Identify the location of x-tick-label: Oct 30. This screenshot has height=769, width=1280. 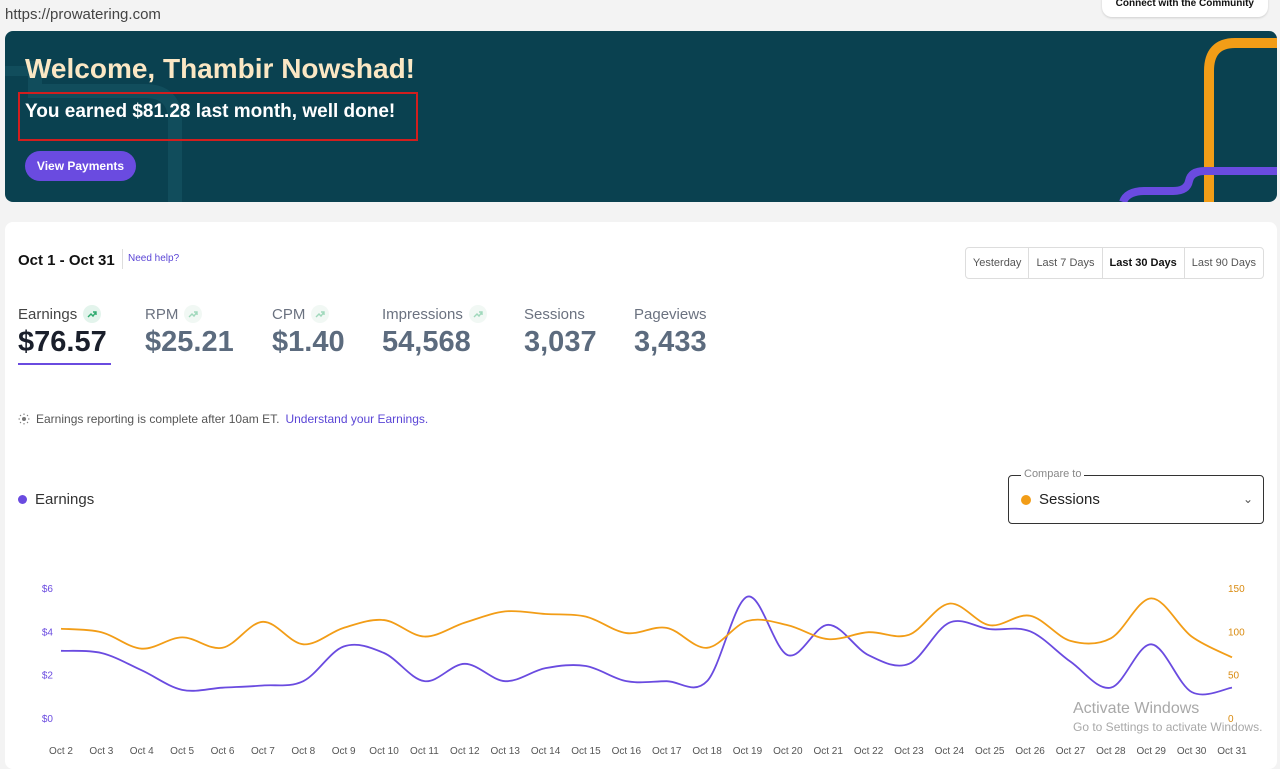
(1192, 751).